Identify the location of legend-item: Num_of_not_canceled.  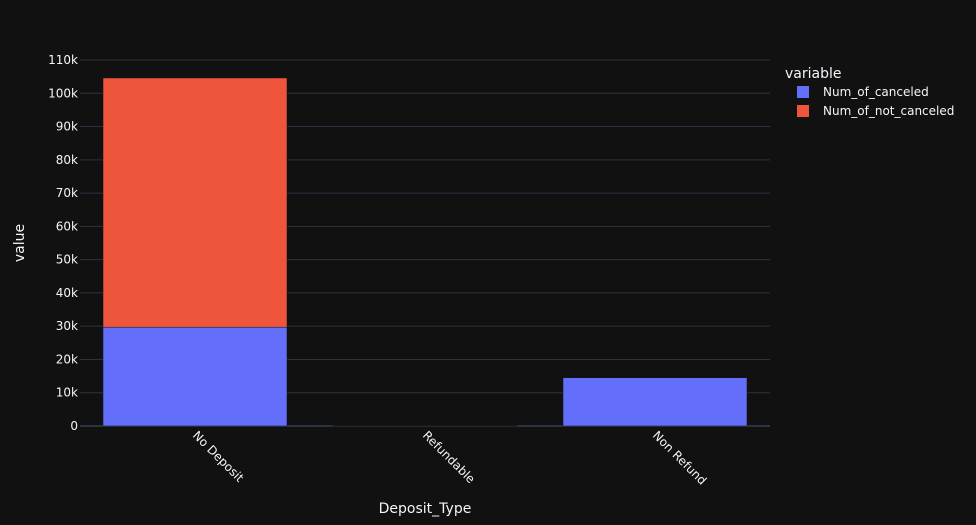
(875, 111).